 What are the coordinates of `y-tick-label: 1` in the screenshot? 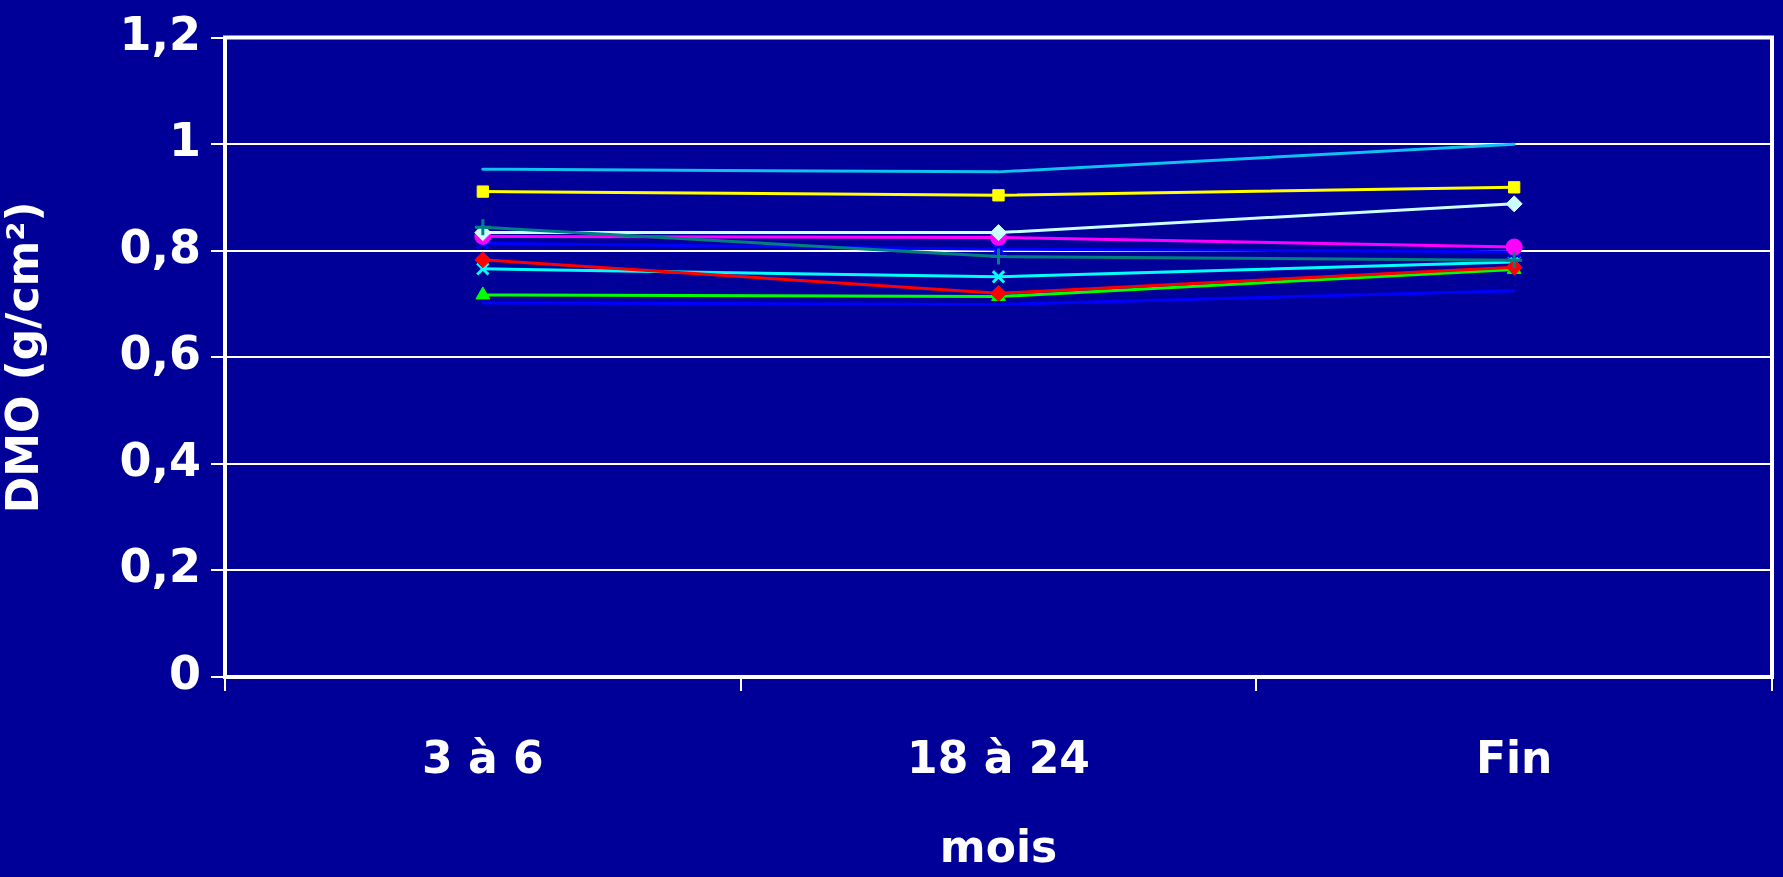 It's located at (184, 140).